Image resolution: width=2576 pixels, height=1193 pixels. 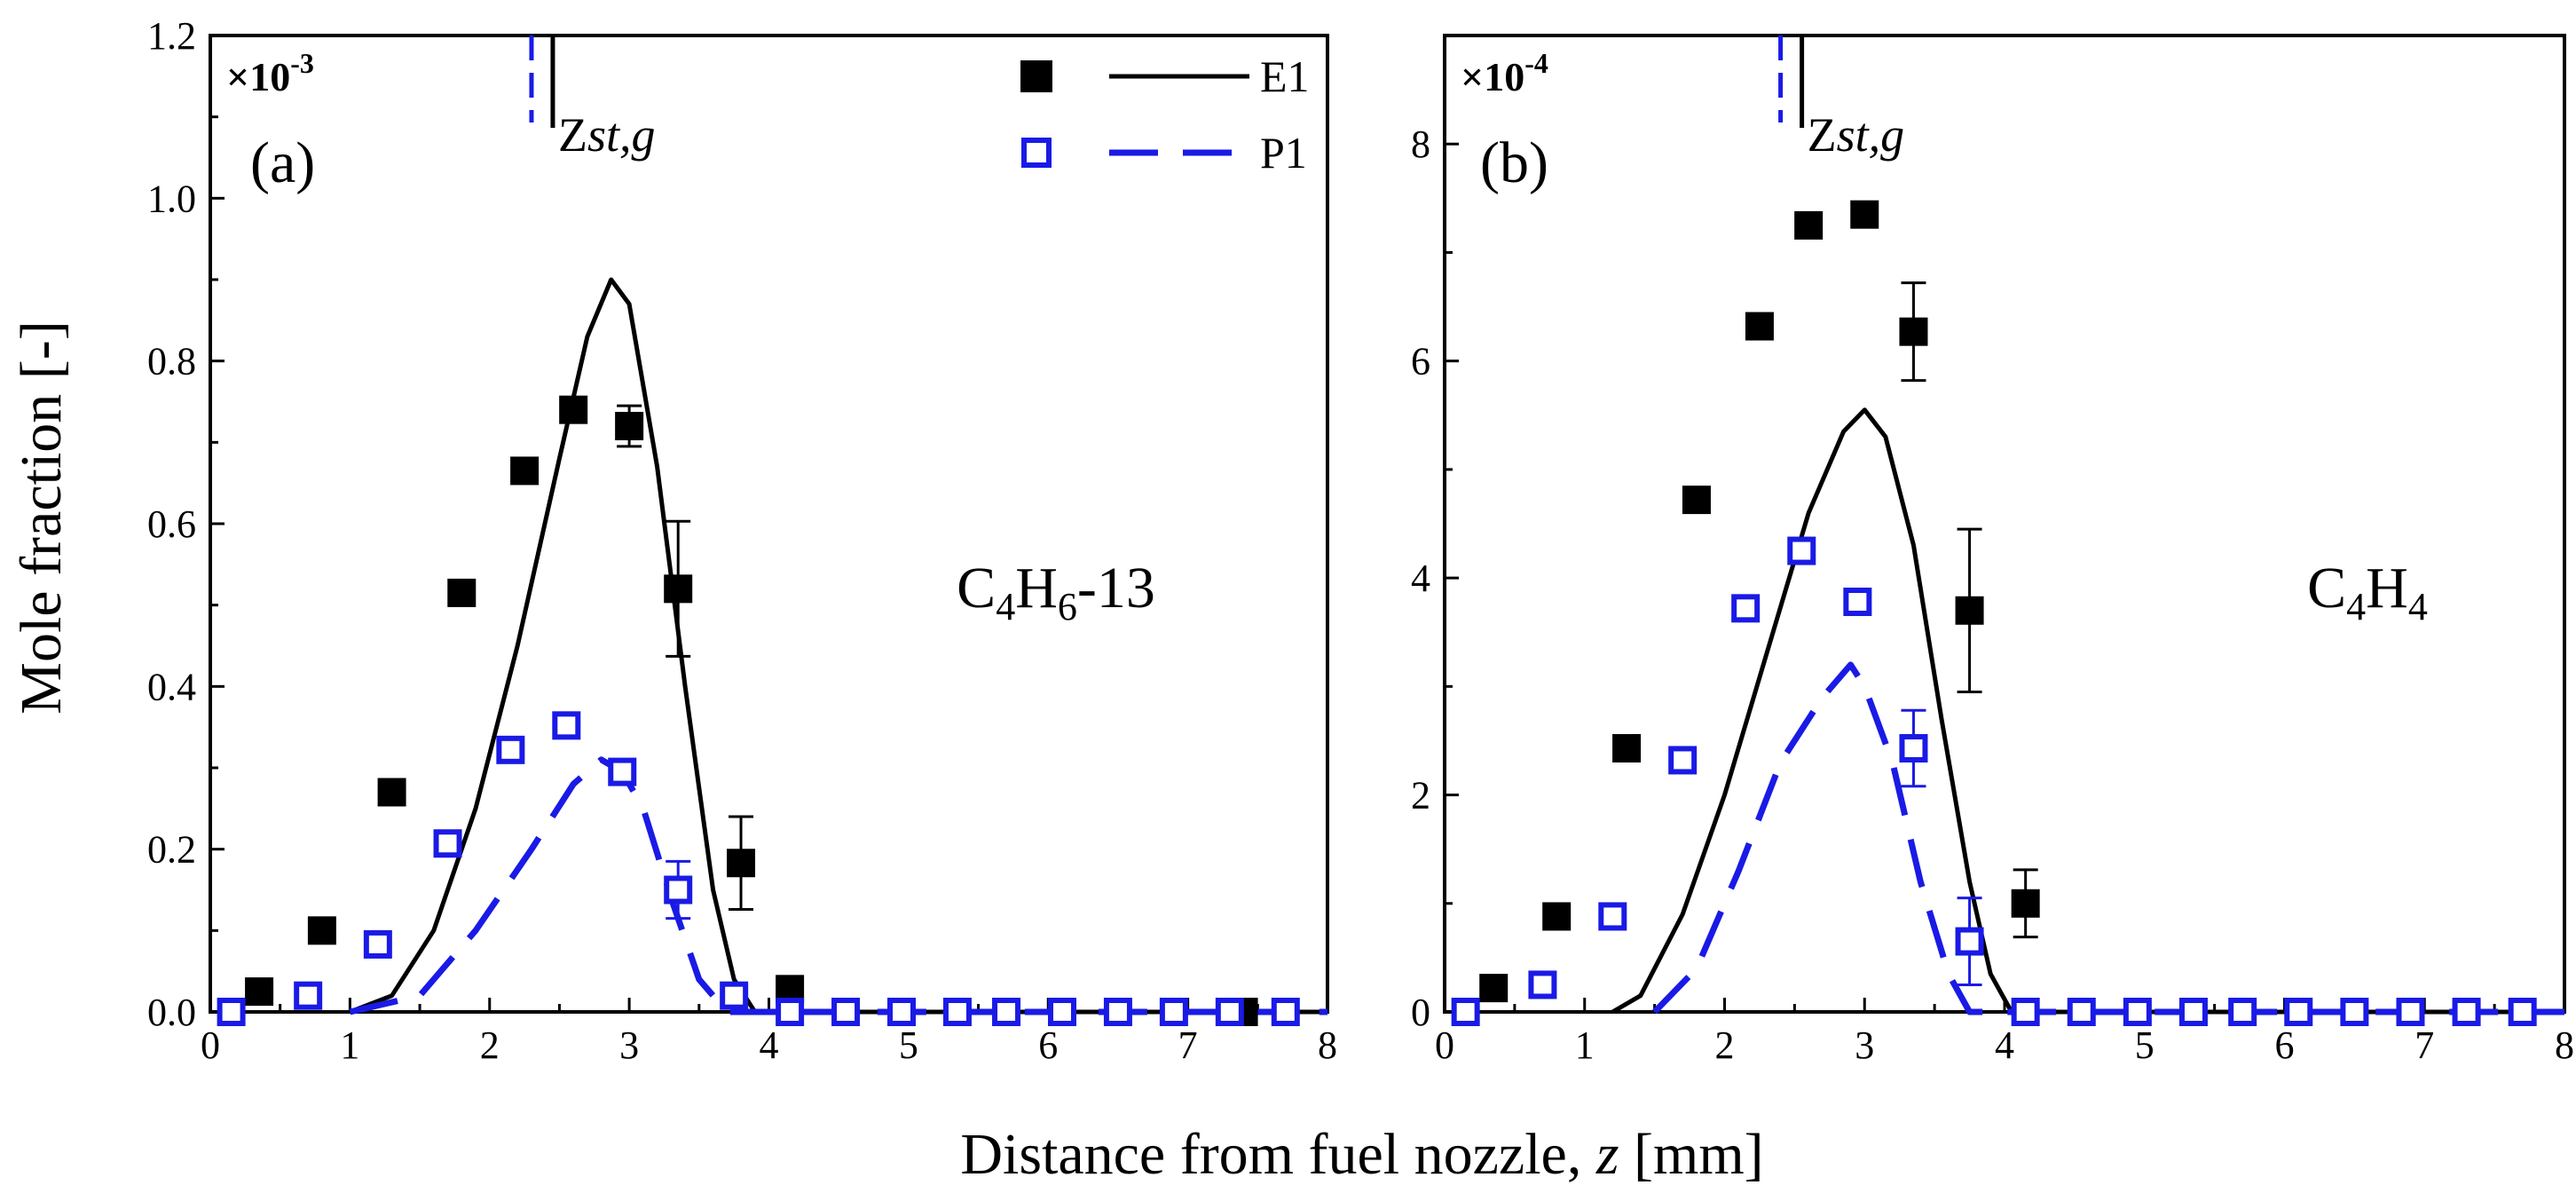 I want to click on y-tick-label: 0.2, so click(x=171, y=850).